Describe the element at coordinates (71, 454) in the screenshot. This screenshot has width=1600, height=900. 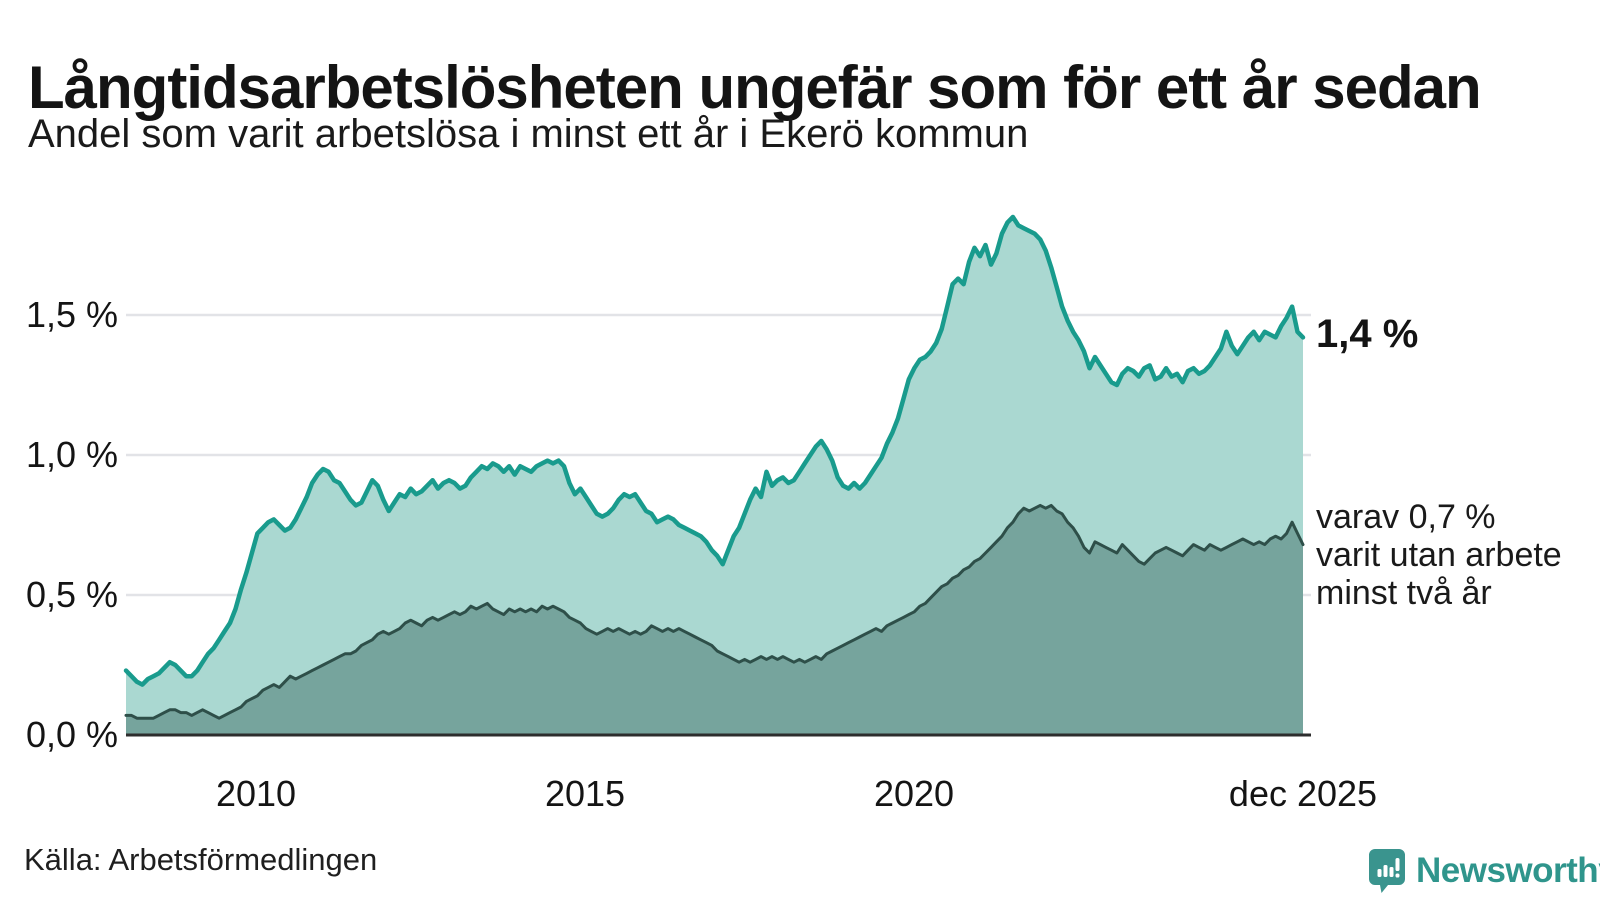
I see `y-tick-label-1-0: 1,0 %` at that location.